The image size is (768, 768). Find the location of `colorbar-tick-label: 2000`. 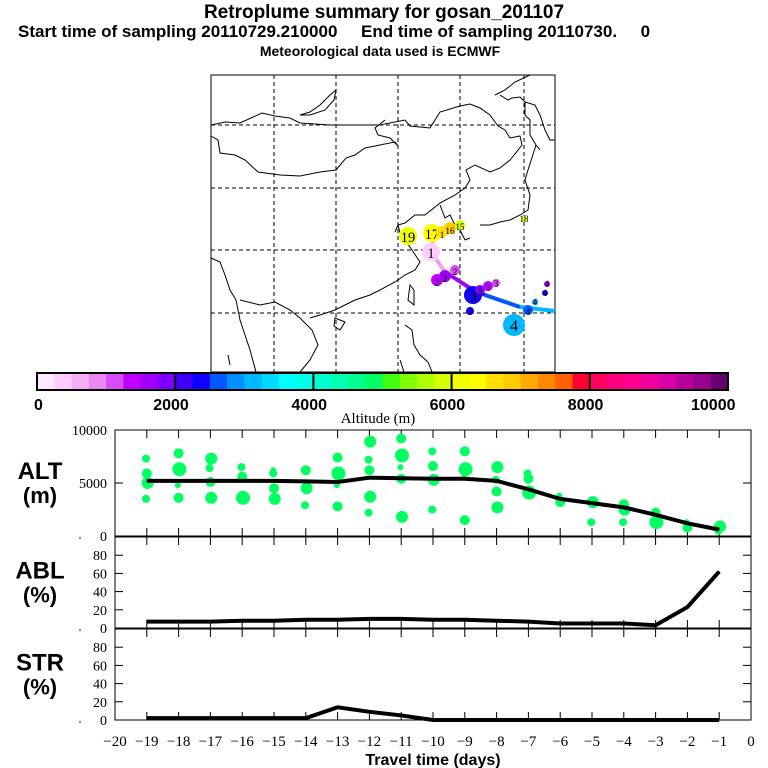

colorbar-tick-label: 2000 is located at coordinates (171, 405).